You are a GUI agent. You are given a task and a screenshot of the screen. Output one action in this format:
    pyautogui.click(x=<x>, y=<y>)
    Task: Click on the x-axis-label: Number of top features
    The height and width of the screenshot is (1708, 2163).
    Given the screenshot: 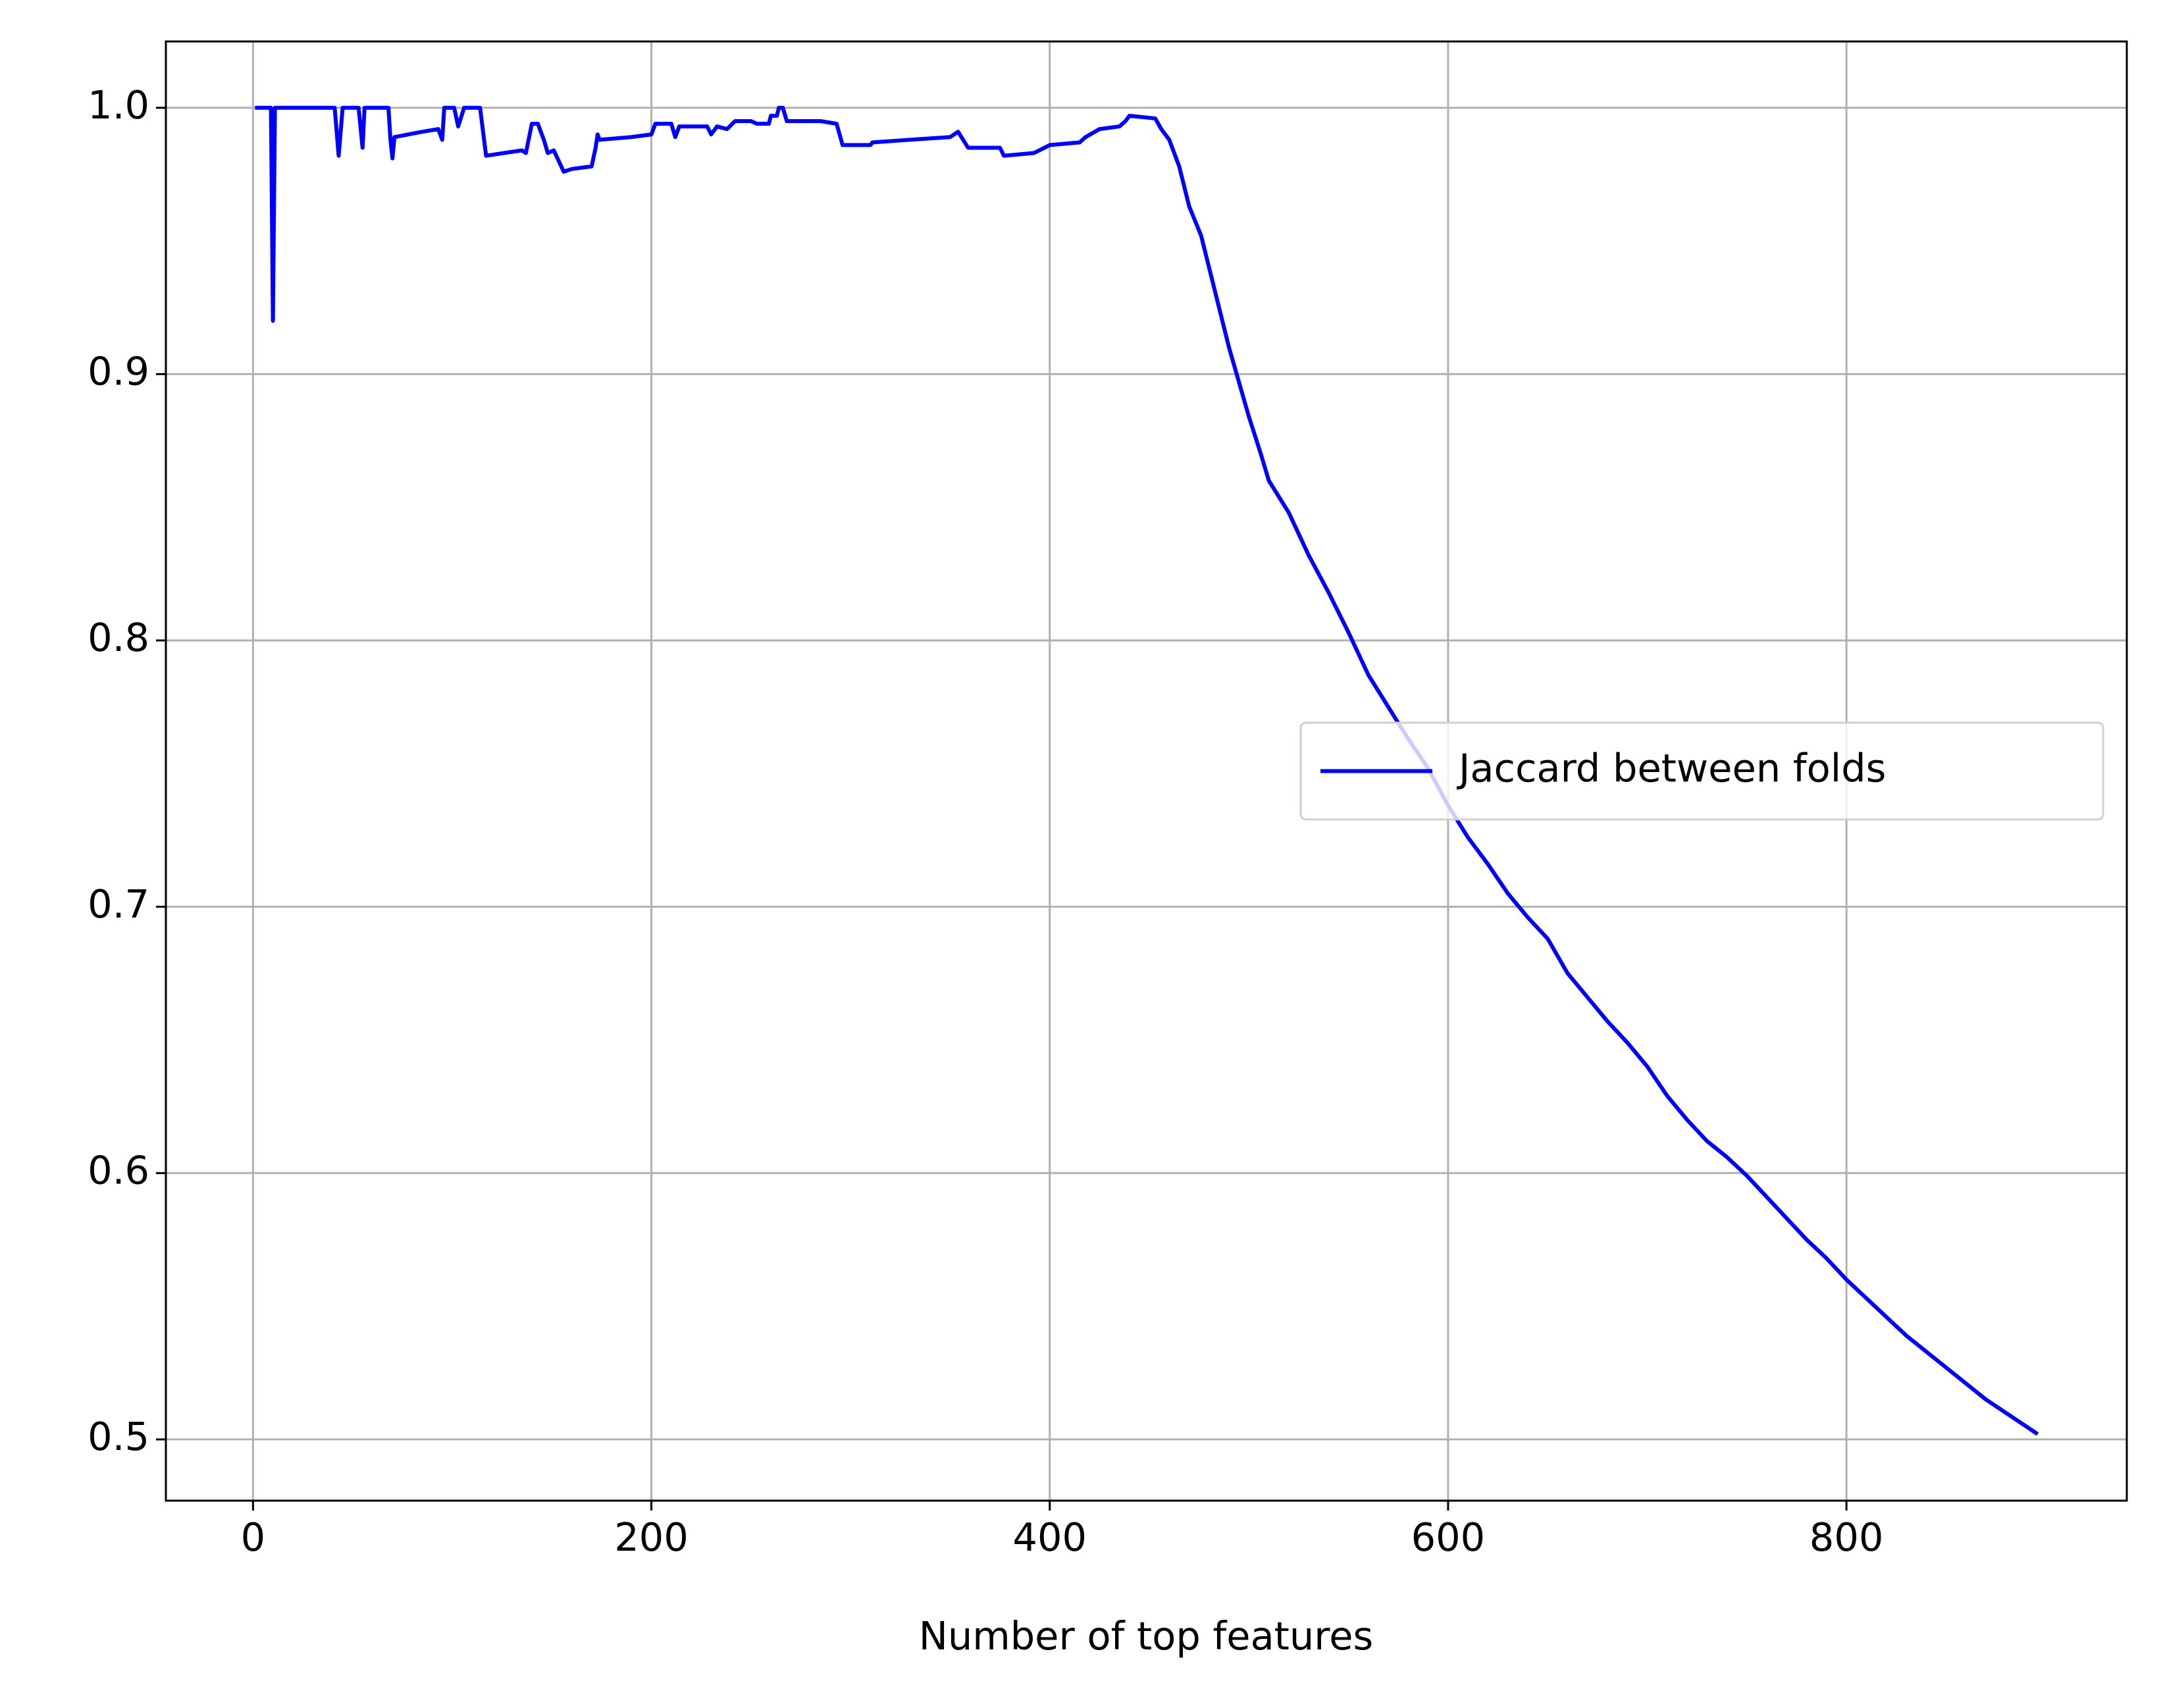 What is the action you would take?
    pyautogui.click(x=1146, y=1636)
    